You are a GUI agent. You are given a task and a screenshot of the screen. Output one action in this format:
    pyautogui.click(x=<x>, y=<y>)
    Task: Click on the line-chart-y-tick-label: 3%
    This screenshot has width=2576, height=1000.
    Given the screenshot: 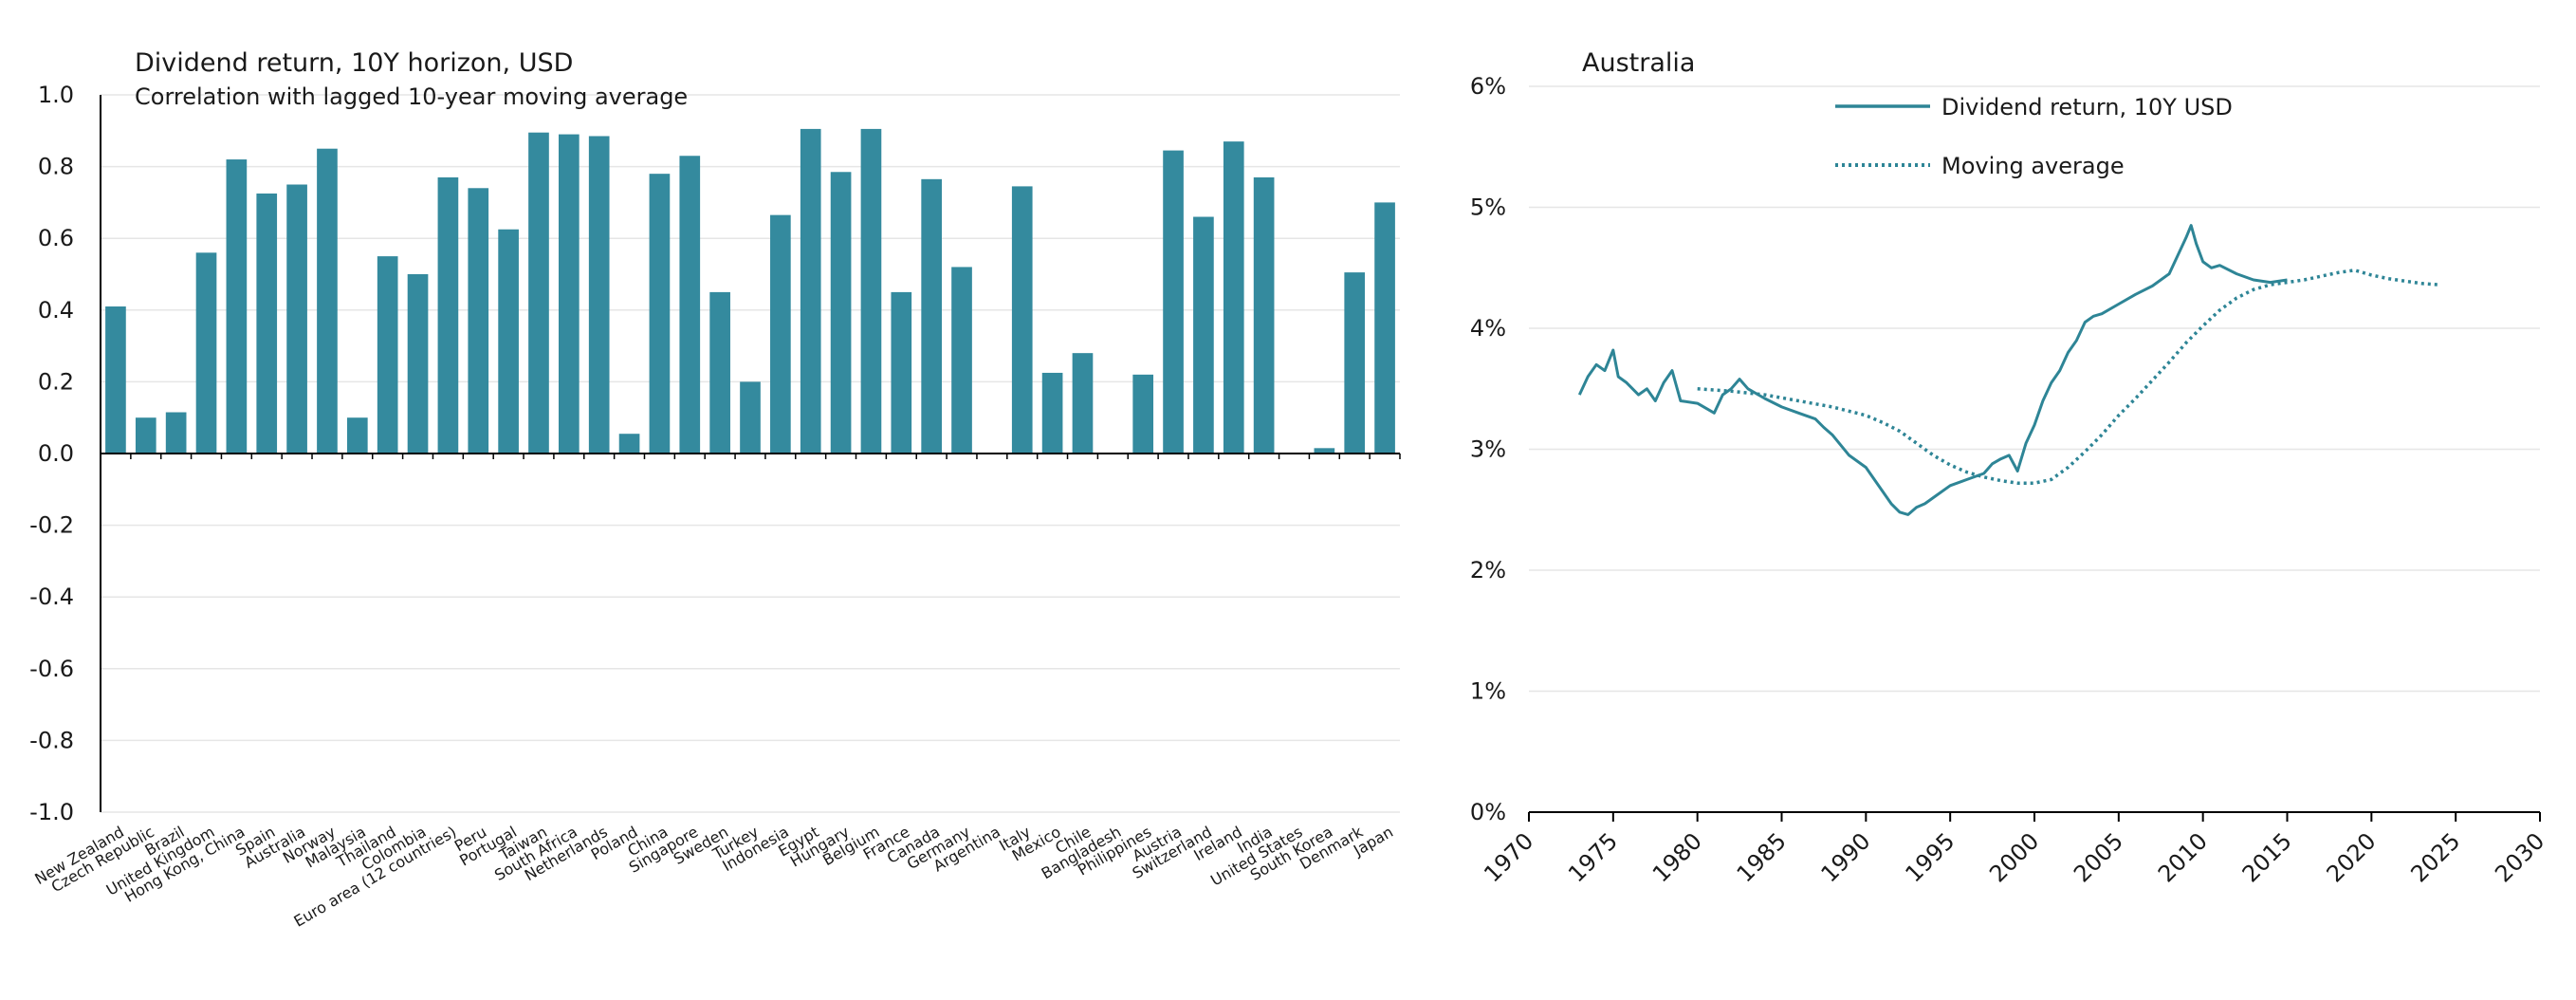 What is the action you would take?
    pyautogui.click(x=1488, y=449)
    